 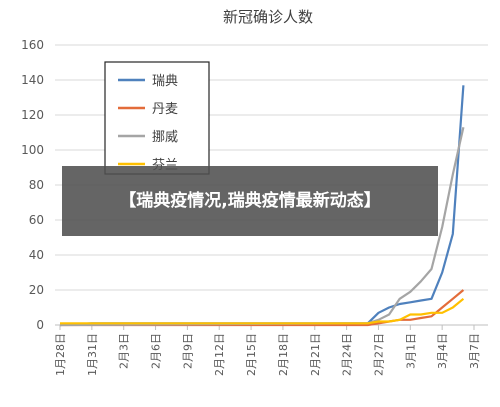 What do you see at coordinates (124, 351) in the screenshot?
I see `x-tick-label: 2月3日` at bounding box center [124, 351].